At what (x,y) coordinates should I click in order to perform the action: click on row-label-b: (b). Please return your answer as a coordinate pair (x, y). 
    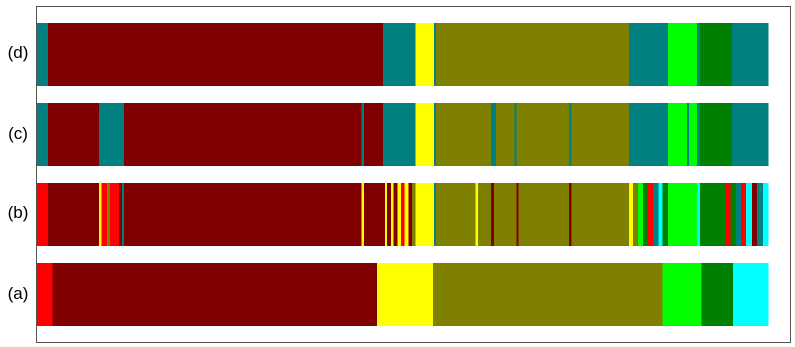
    Looking at the image, I should click on (18, 212).